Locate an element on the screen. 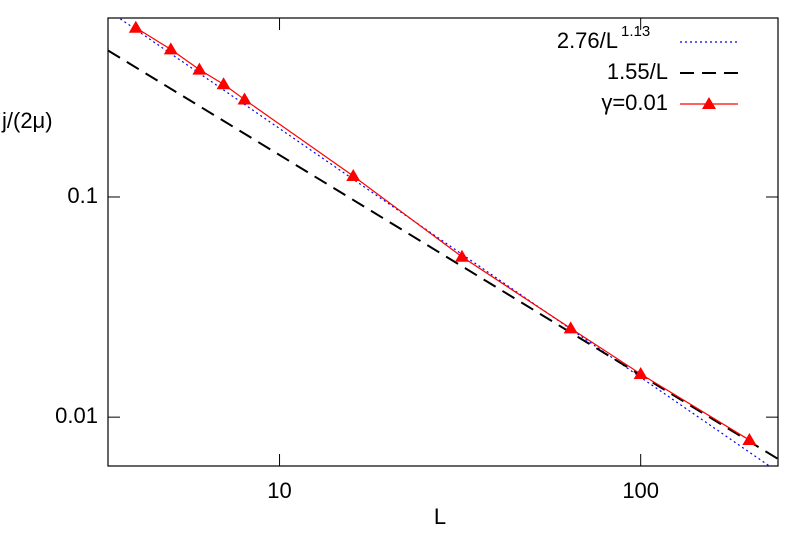 This screenshot has width=789, height=543. legend-label-sup: 1.13 is located at coordinates (635, 31).